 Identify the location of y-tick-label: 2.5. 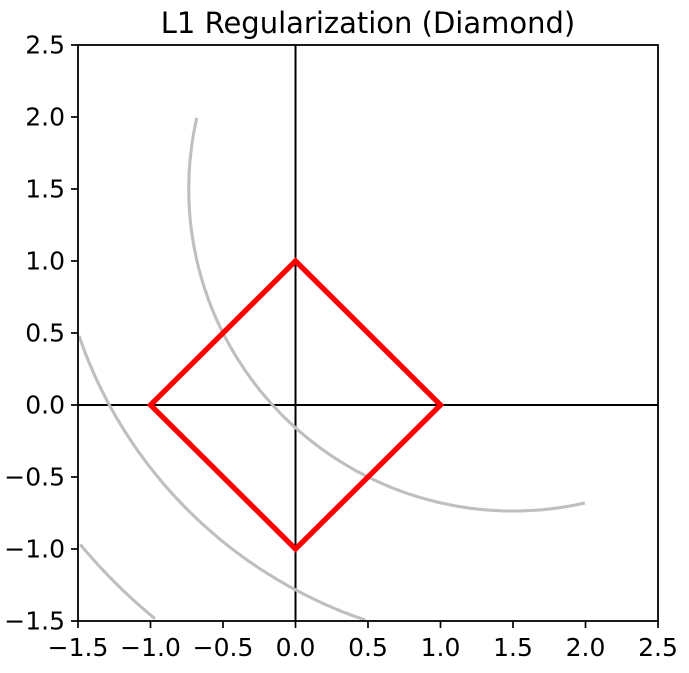
(45, 45).